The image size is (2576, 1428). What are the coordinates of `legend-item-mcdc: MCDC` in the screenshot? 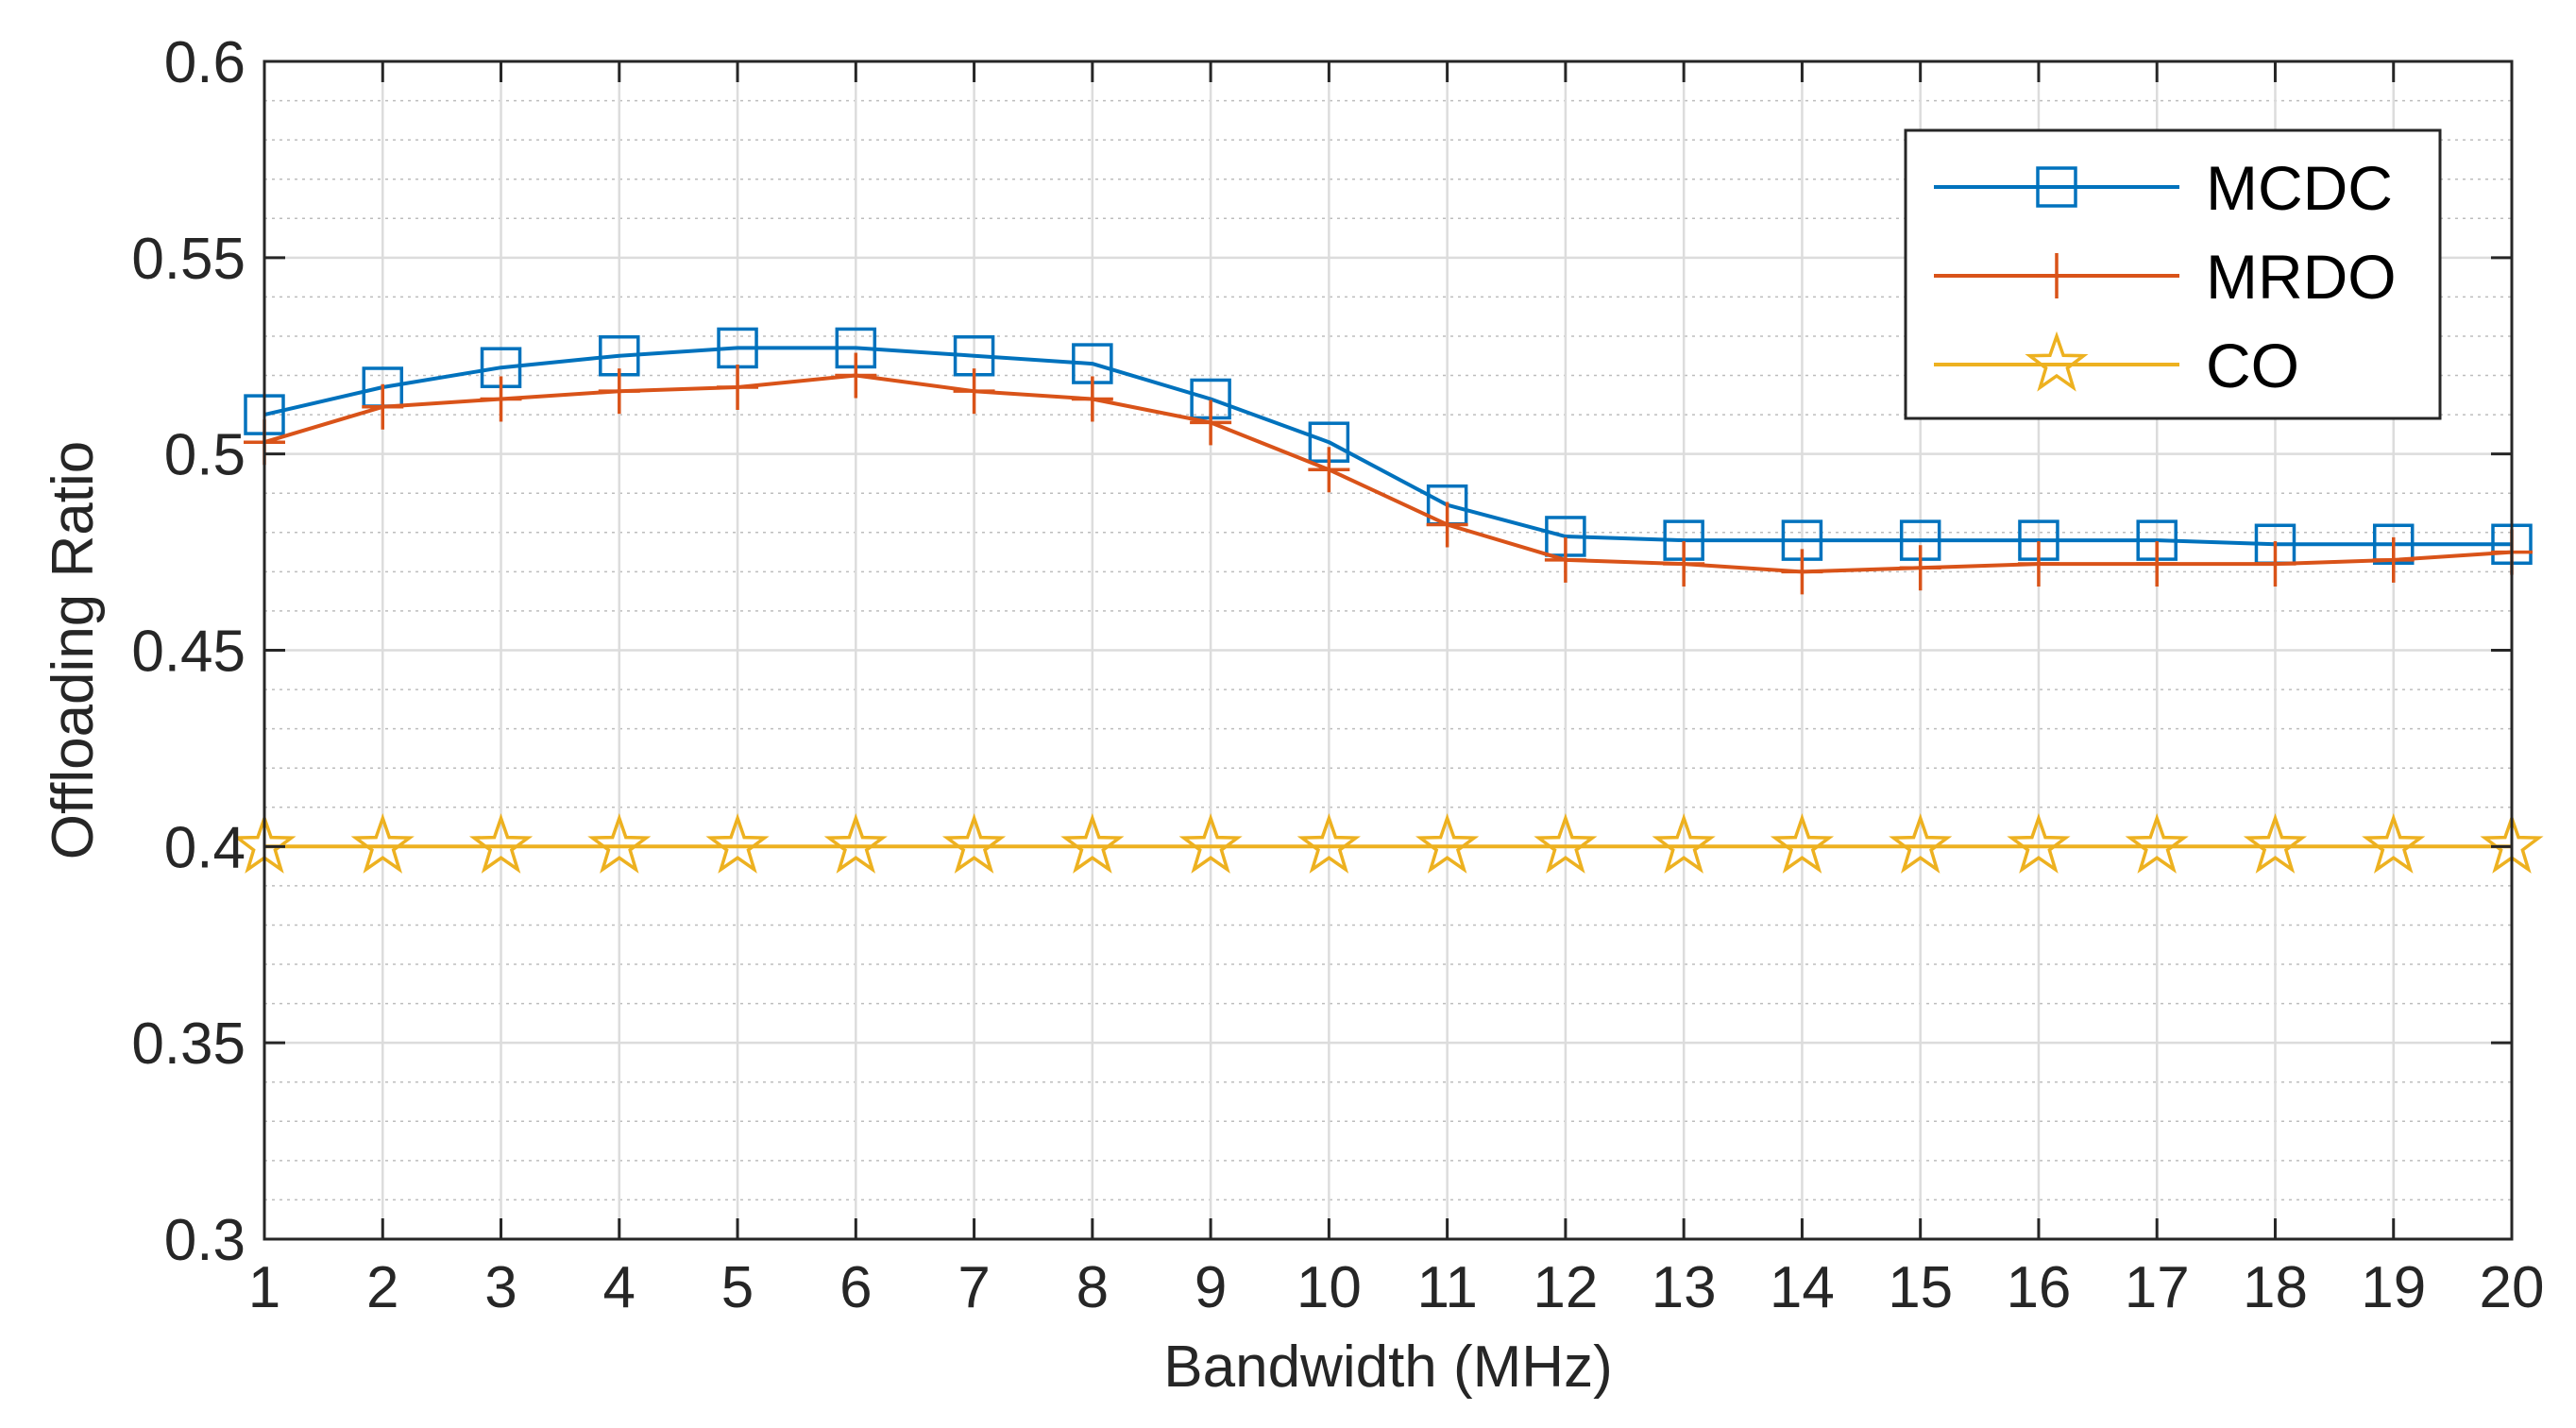 It's located at (2163, 188).